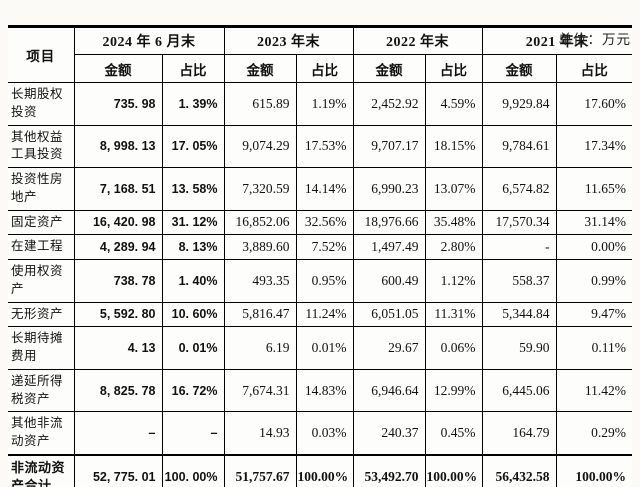 This screenshot has width=640, height=487. Describe the element at coordinates (324, 146) in the screenshot. I see `ratio-cell: 17.53%` at that location.